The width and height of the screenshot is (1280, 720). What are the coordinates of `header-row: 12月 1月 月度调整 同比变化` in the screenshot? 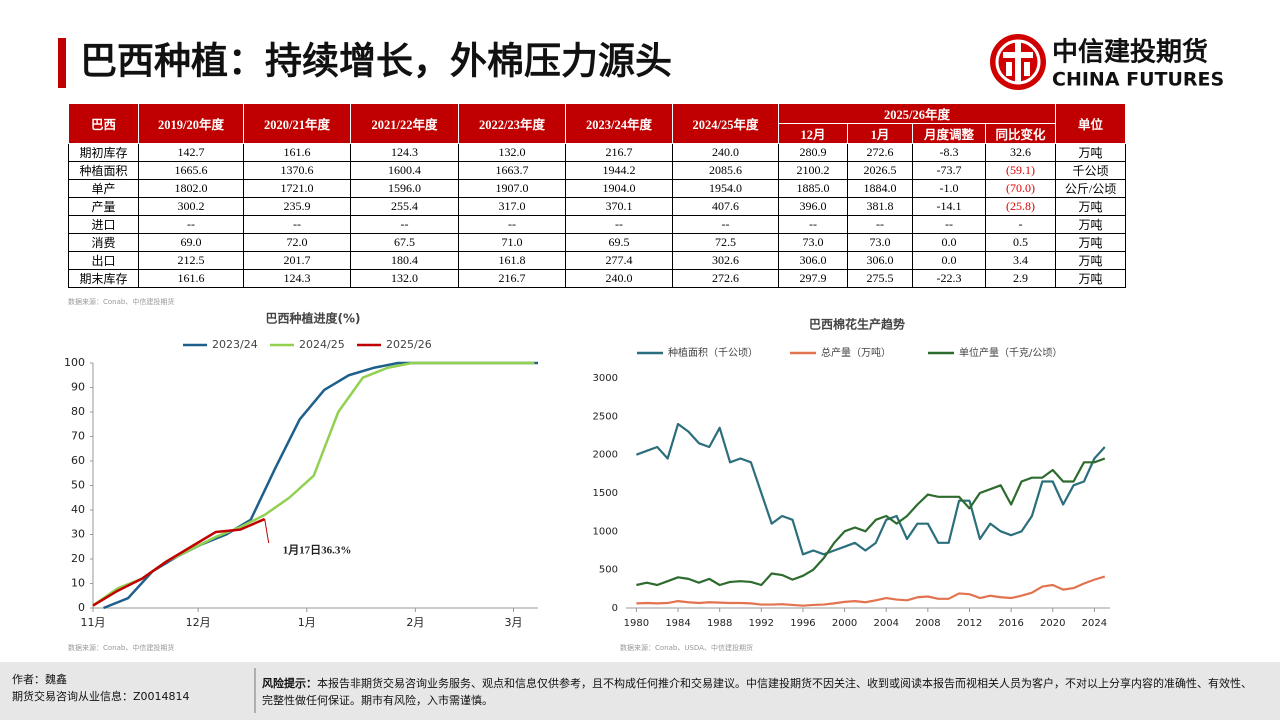 It's located at (597, 133).